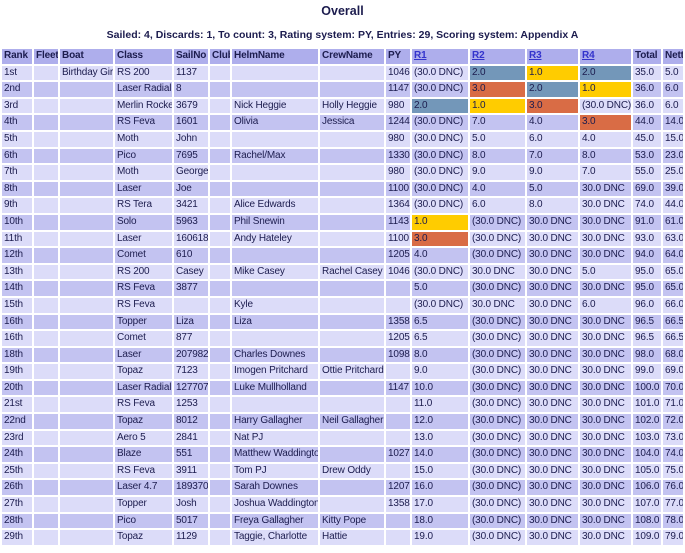  I want to click on cell-helmname: Harry Gallagher, so click(275, 421).